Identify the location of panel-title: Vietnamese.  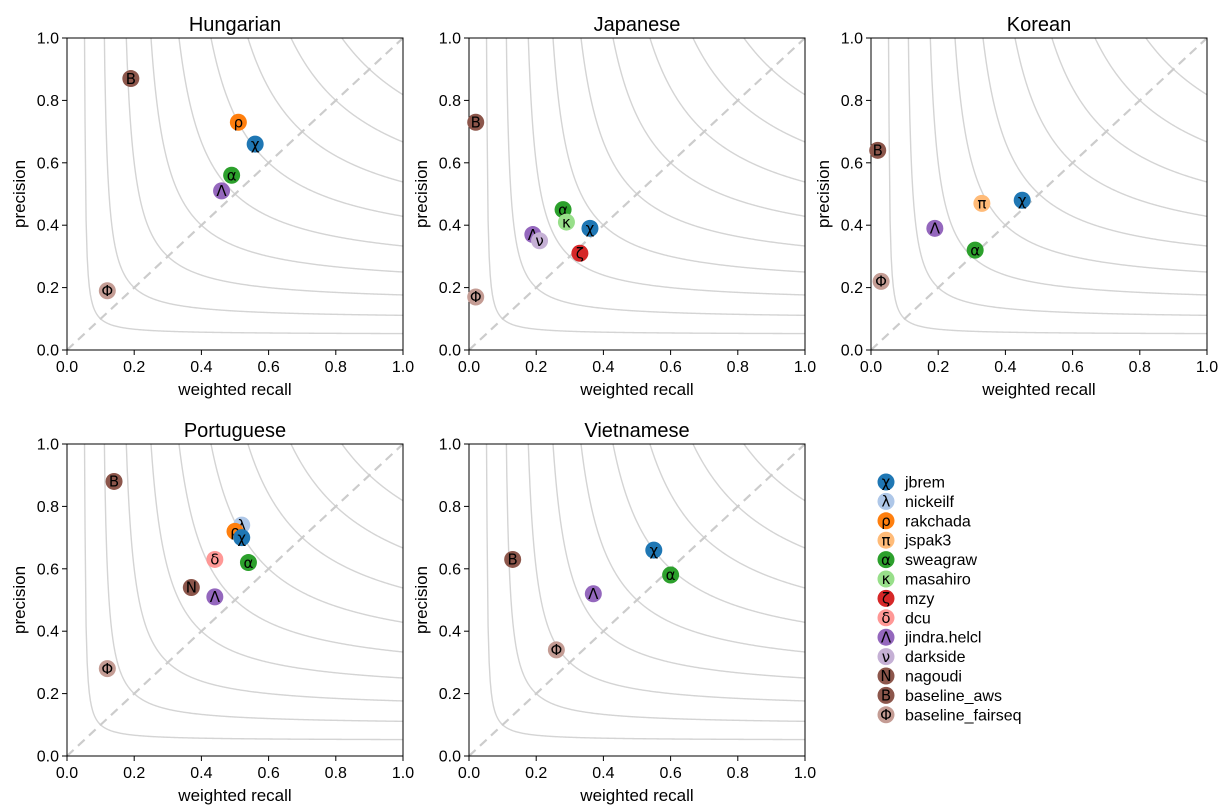
(636, 431).